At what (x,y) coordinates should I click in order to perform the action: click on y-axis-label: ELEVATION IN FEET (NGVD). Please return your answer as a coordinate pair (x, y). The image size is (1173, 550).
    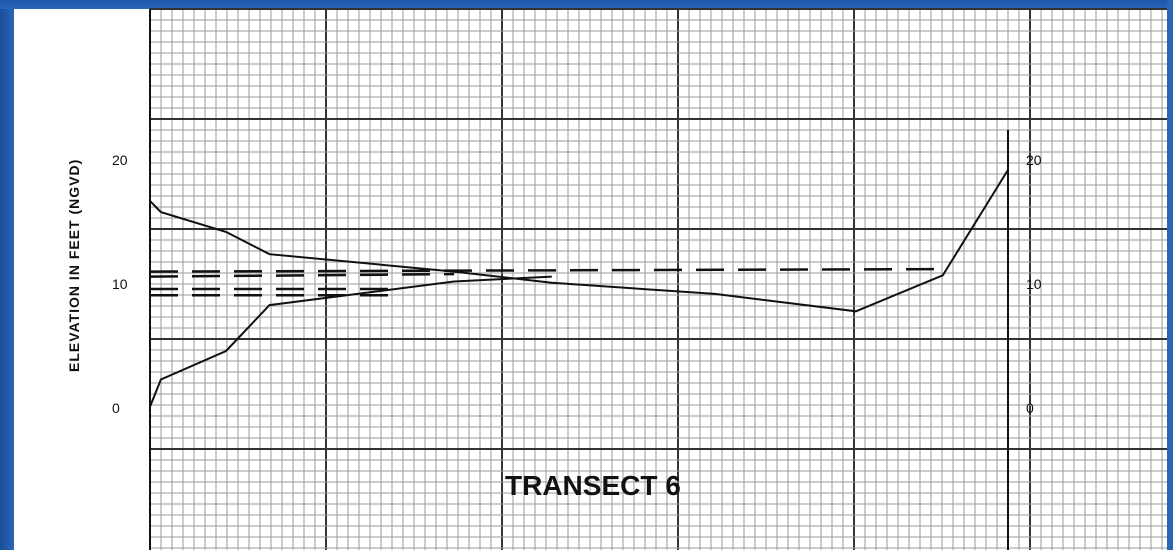
    Looking at the image, I should click on (74, 265).